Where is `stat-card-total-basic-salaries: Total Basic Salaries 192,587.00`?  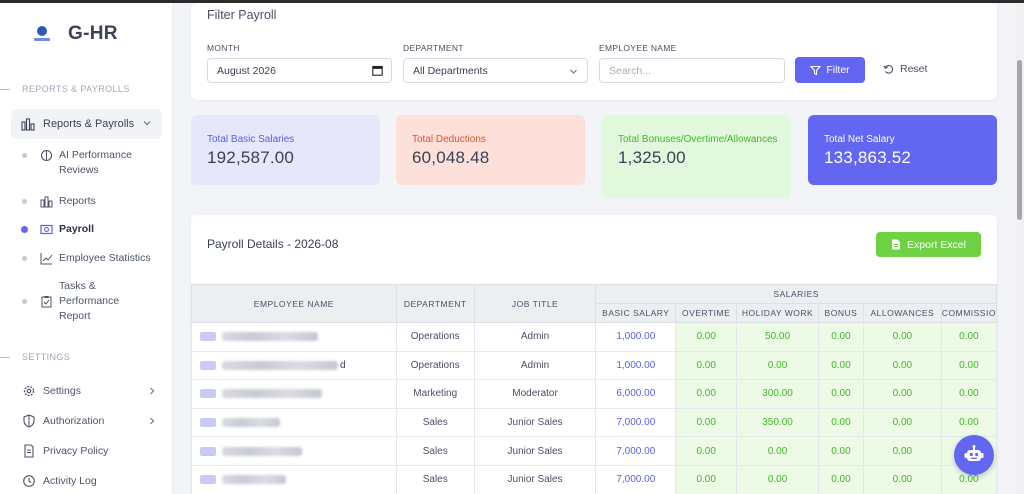
stat-card-total-basic-salaries: Total Basic Salaries 192,587.00 is located at coordinates (285, 150).